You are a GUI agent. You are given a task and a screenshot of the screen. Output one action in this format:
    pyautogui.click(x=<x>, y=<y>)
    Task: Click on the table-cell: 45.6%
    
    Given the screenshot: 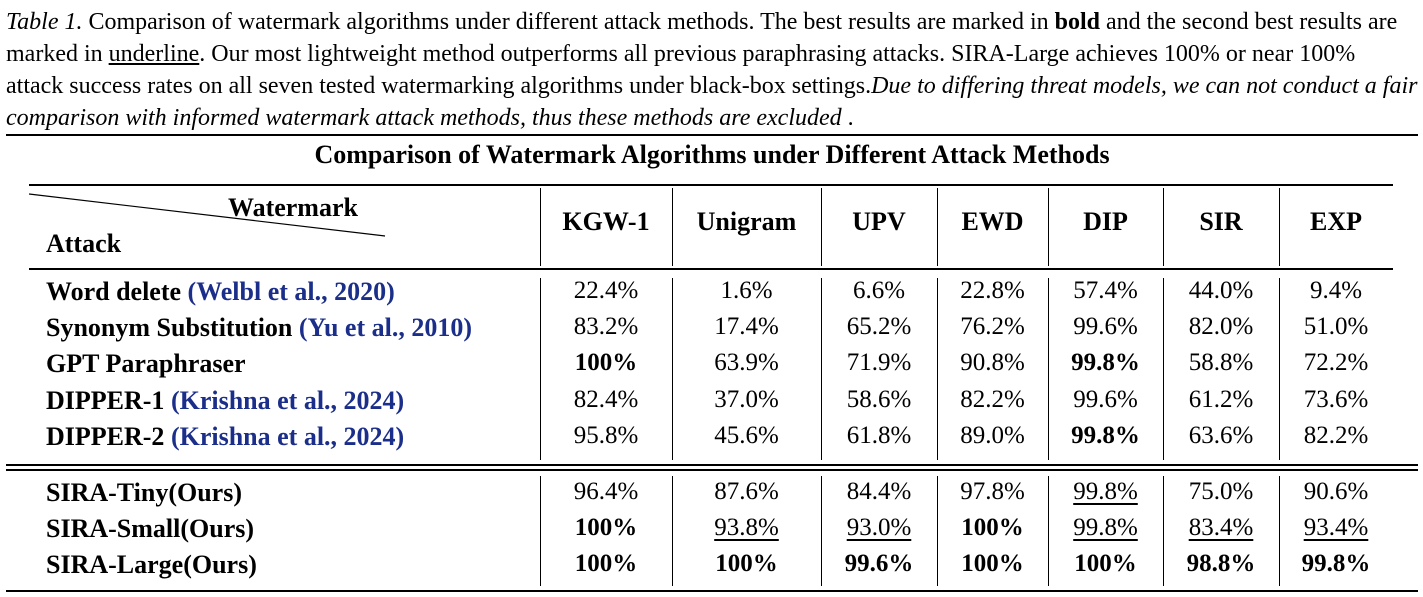 What is the action you would take?
    pyautogui.click(x=746, y=435)
    